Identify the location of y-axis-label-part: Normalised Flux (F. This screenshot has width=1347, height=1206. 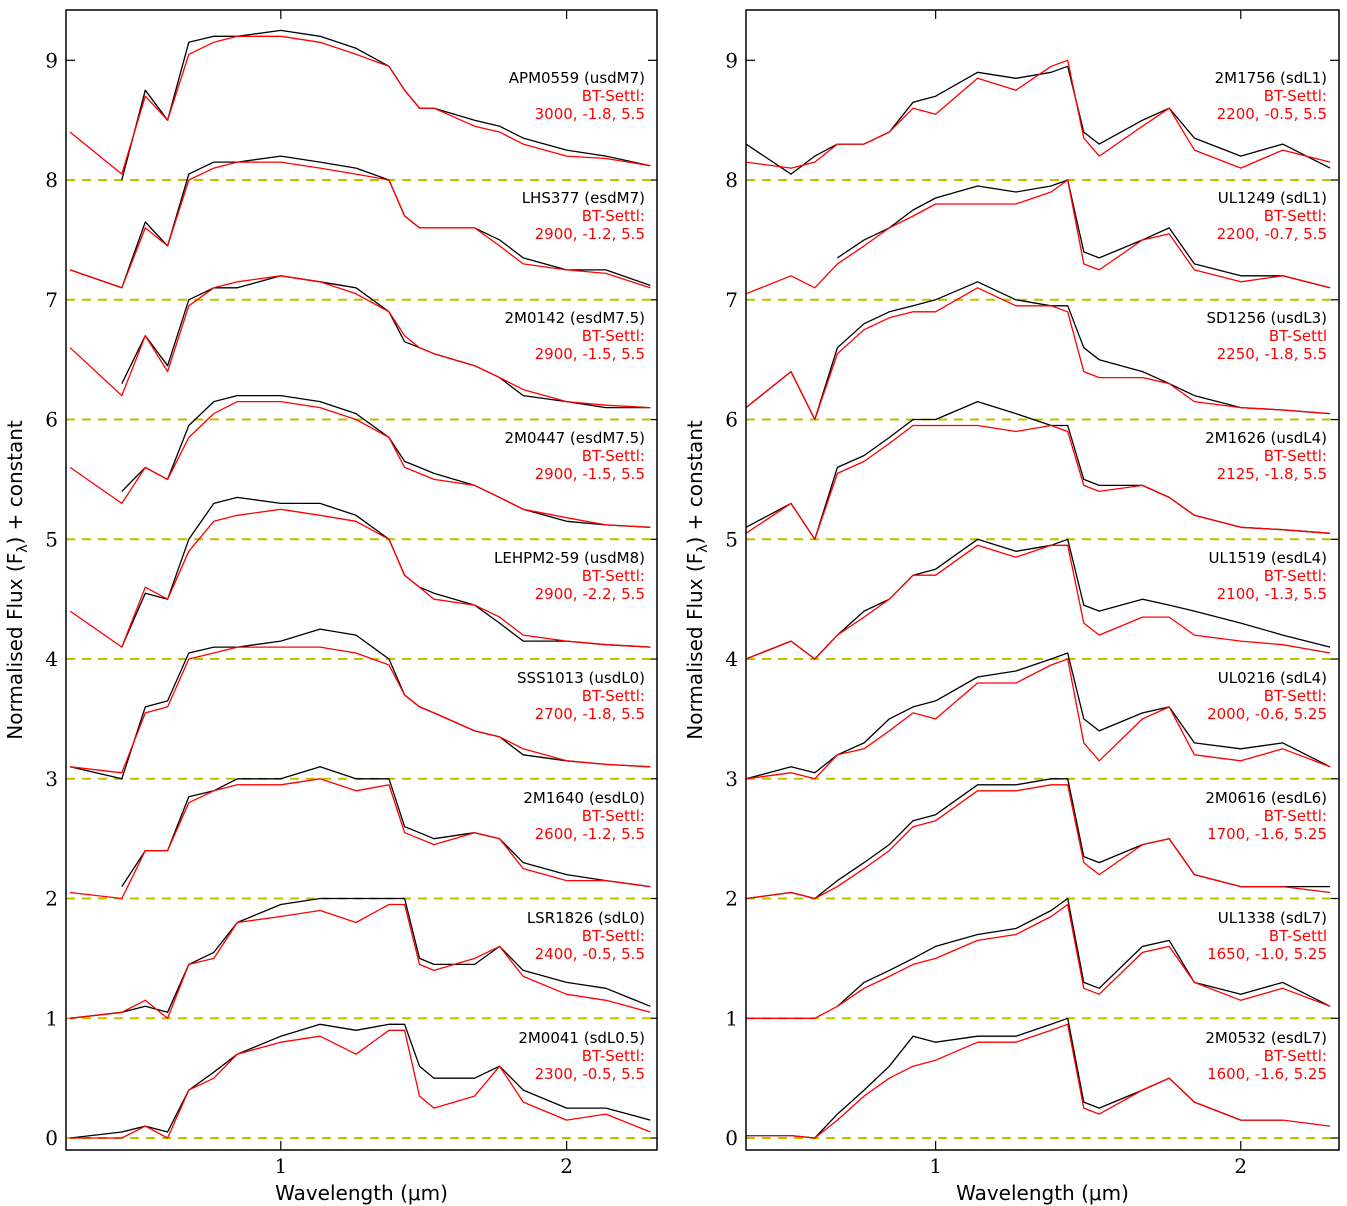
(15, 646).